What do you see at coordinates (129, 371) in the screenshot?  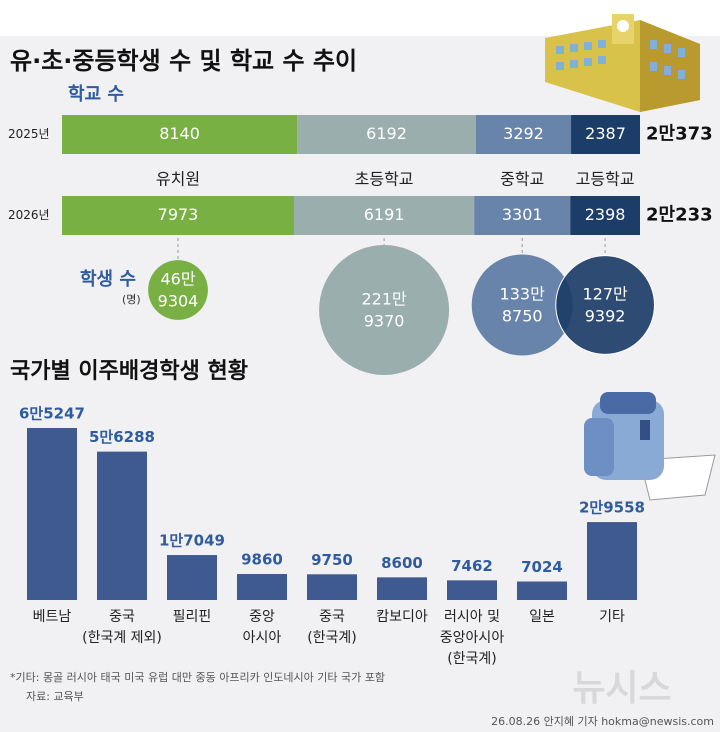 I see `title: 국가별 이주배경학생 현황` at bounding box center [129, 371].